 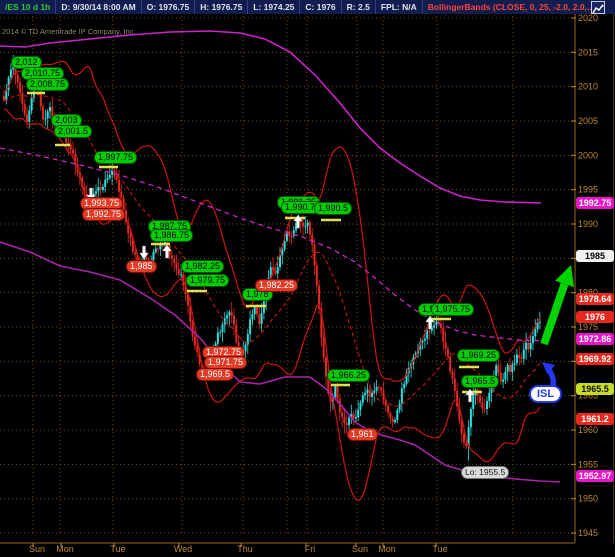 I want to click on axis-price-bubble: 1992.75, so click(x=595, y=203).